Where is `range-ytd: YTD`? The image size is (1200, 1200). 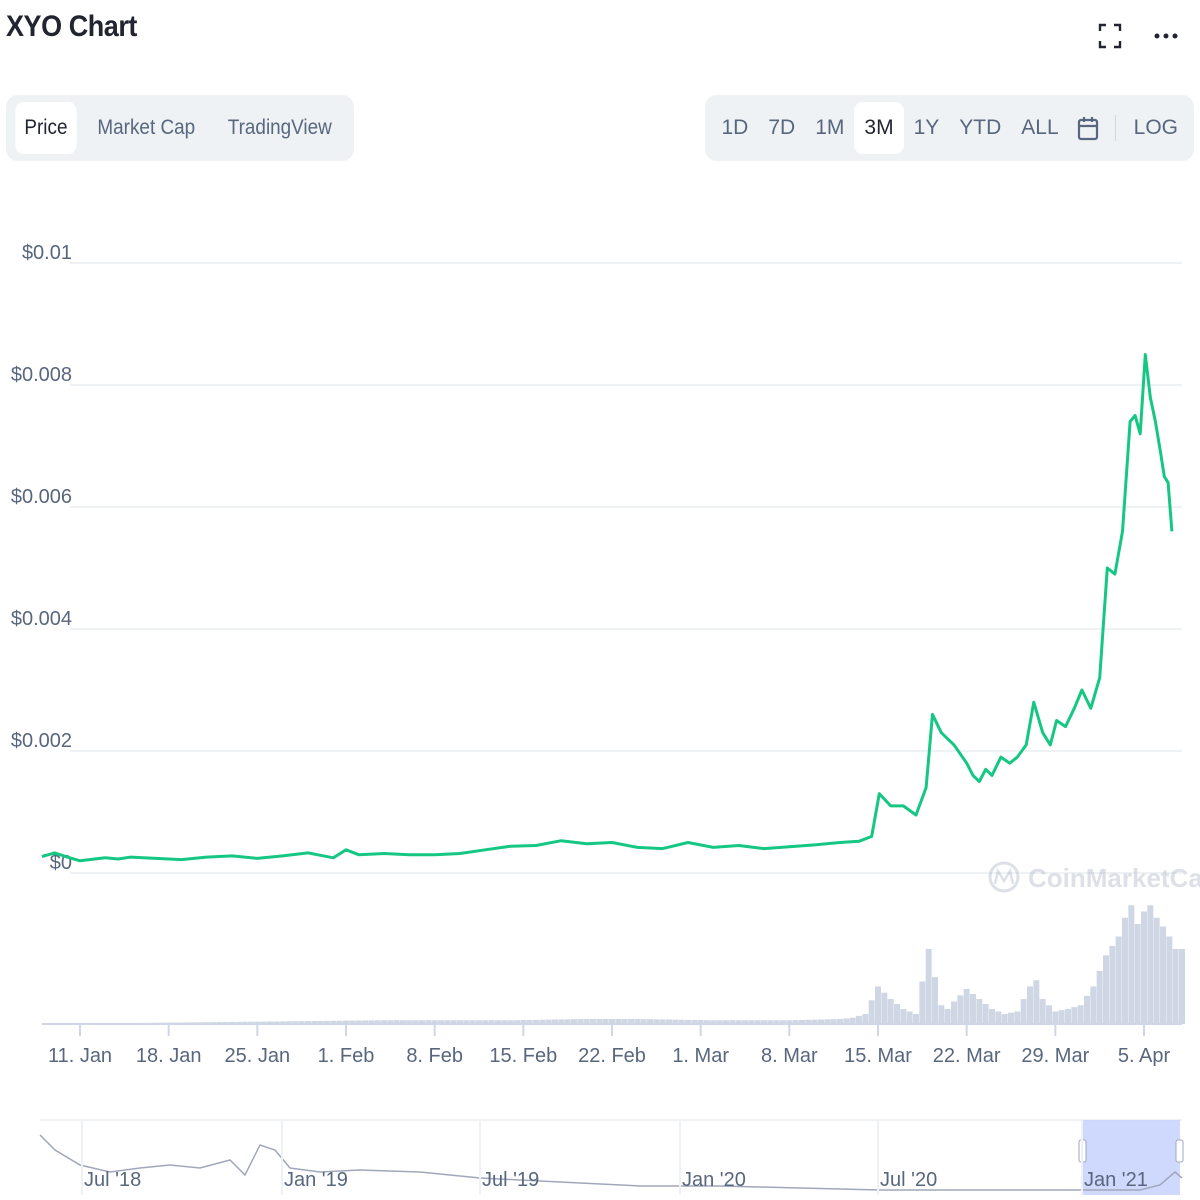
range-ytd: YTD is located at coordinates (980, 127).